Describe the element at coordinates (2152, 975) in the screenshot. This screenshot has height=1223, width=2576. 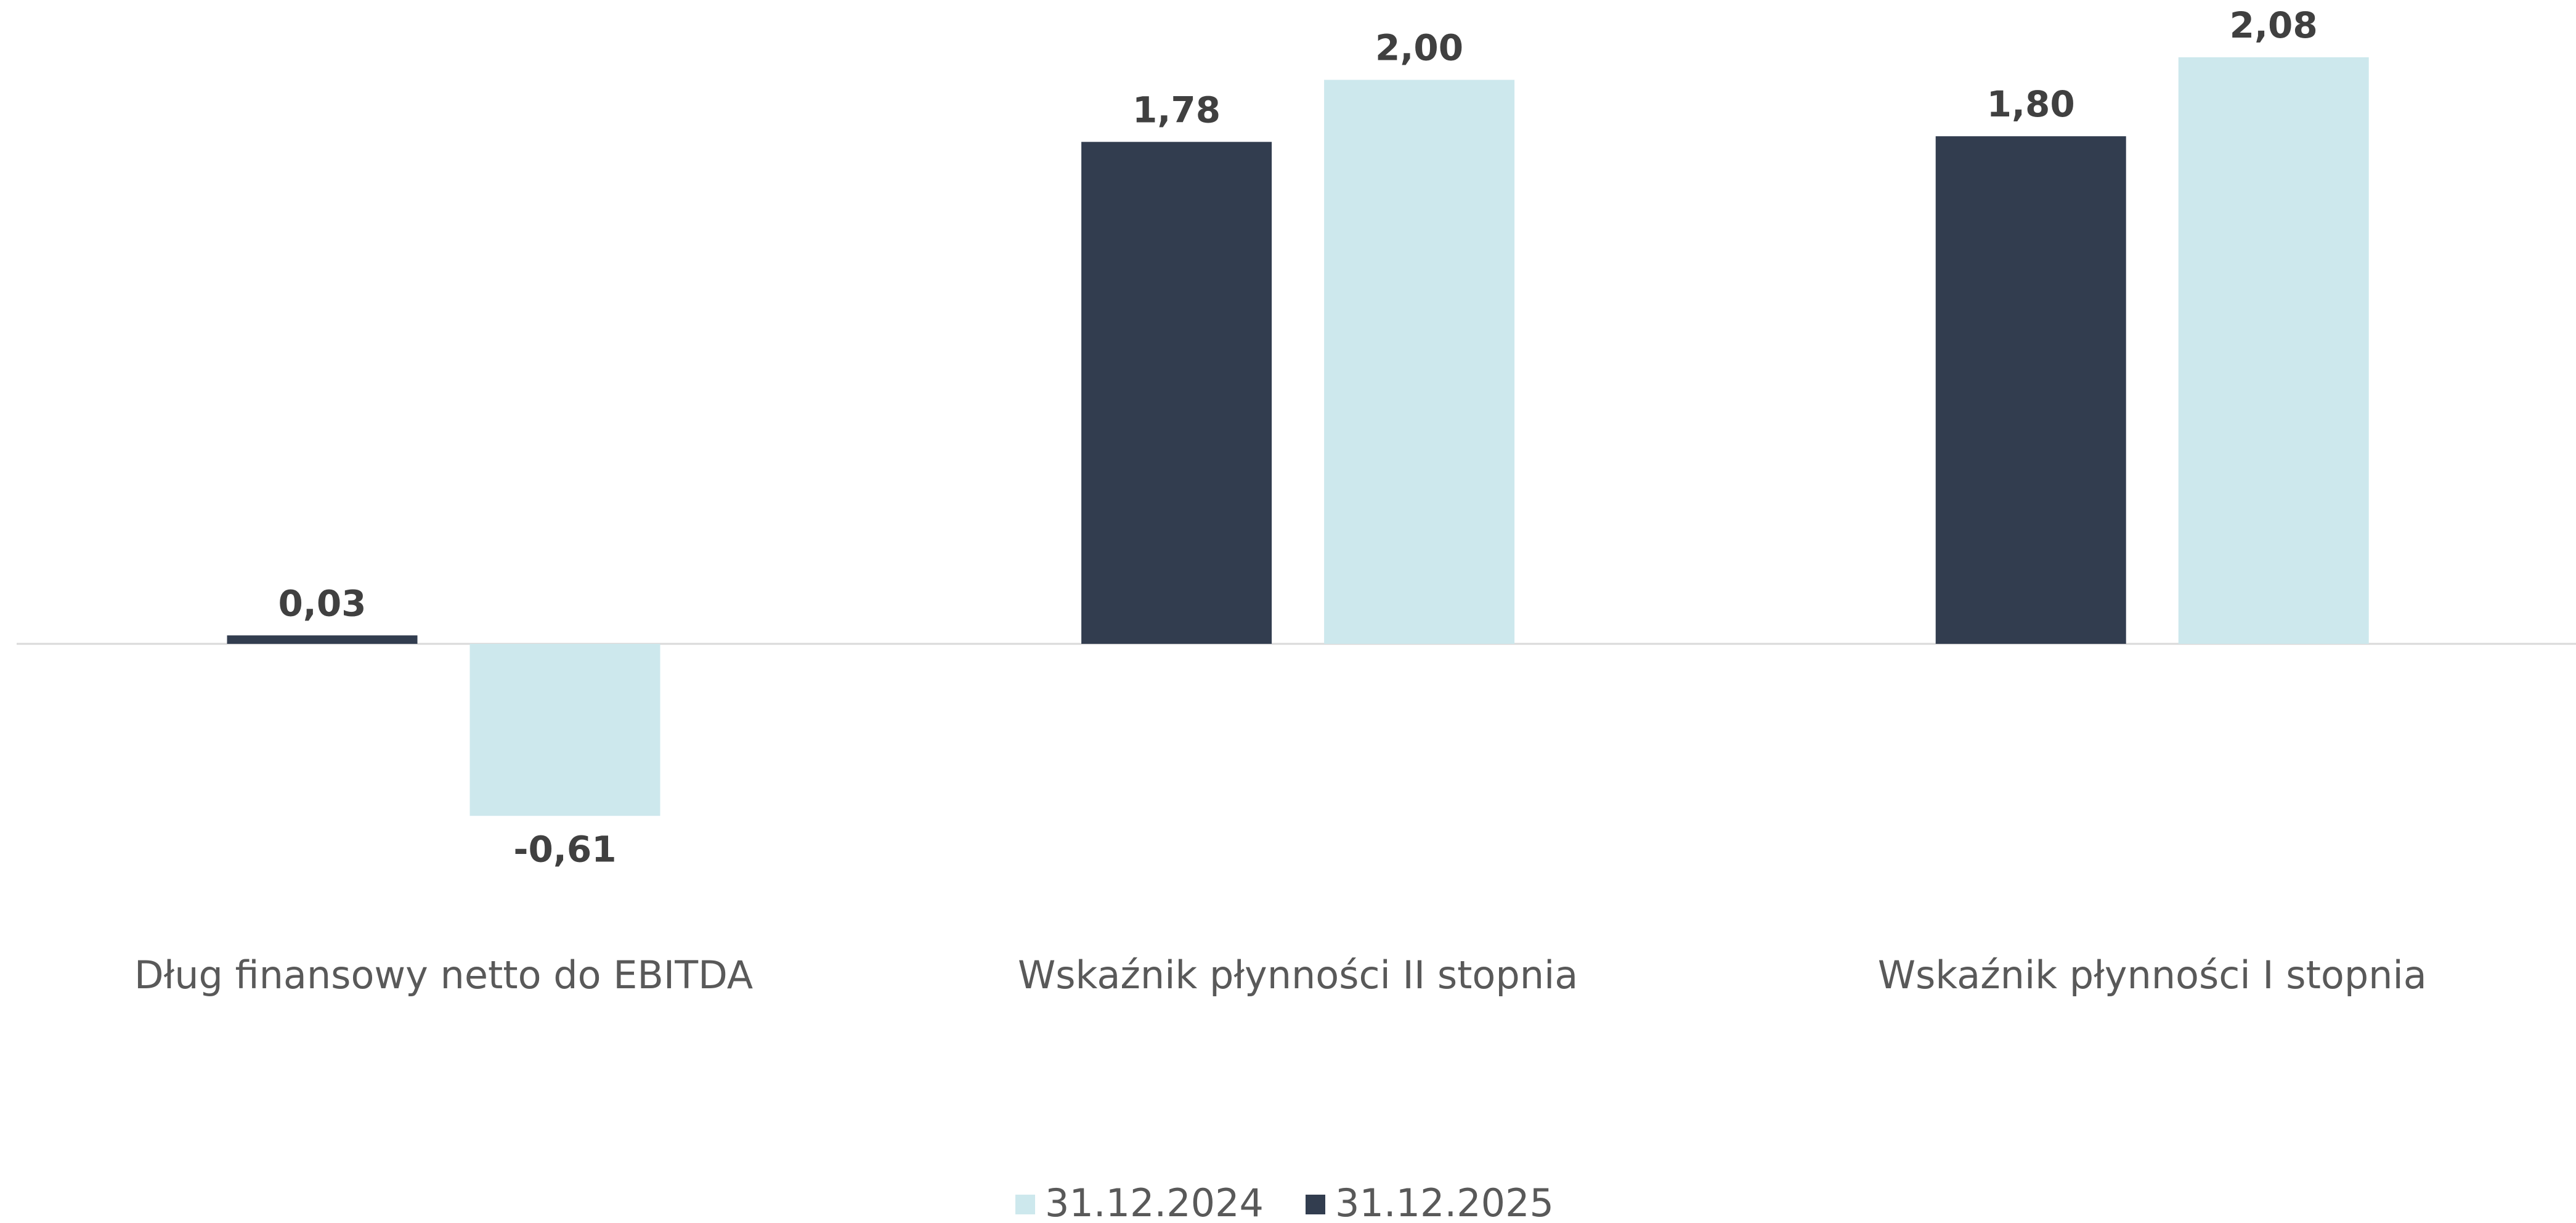
I see `category-label: Wskaźnik płynności I stopnia` at that location.